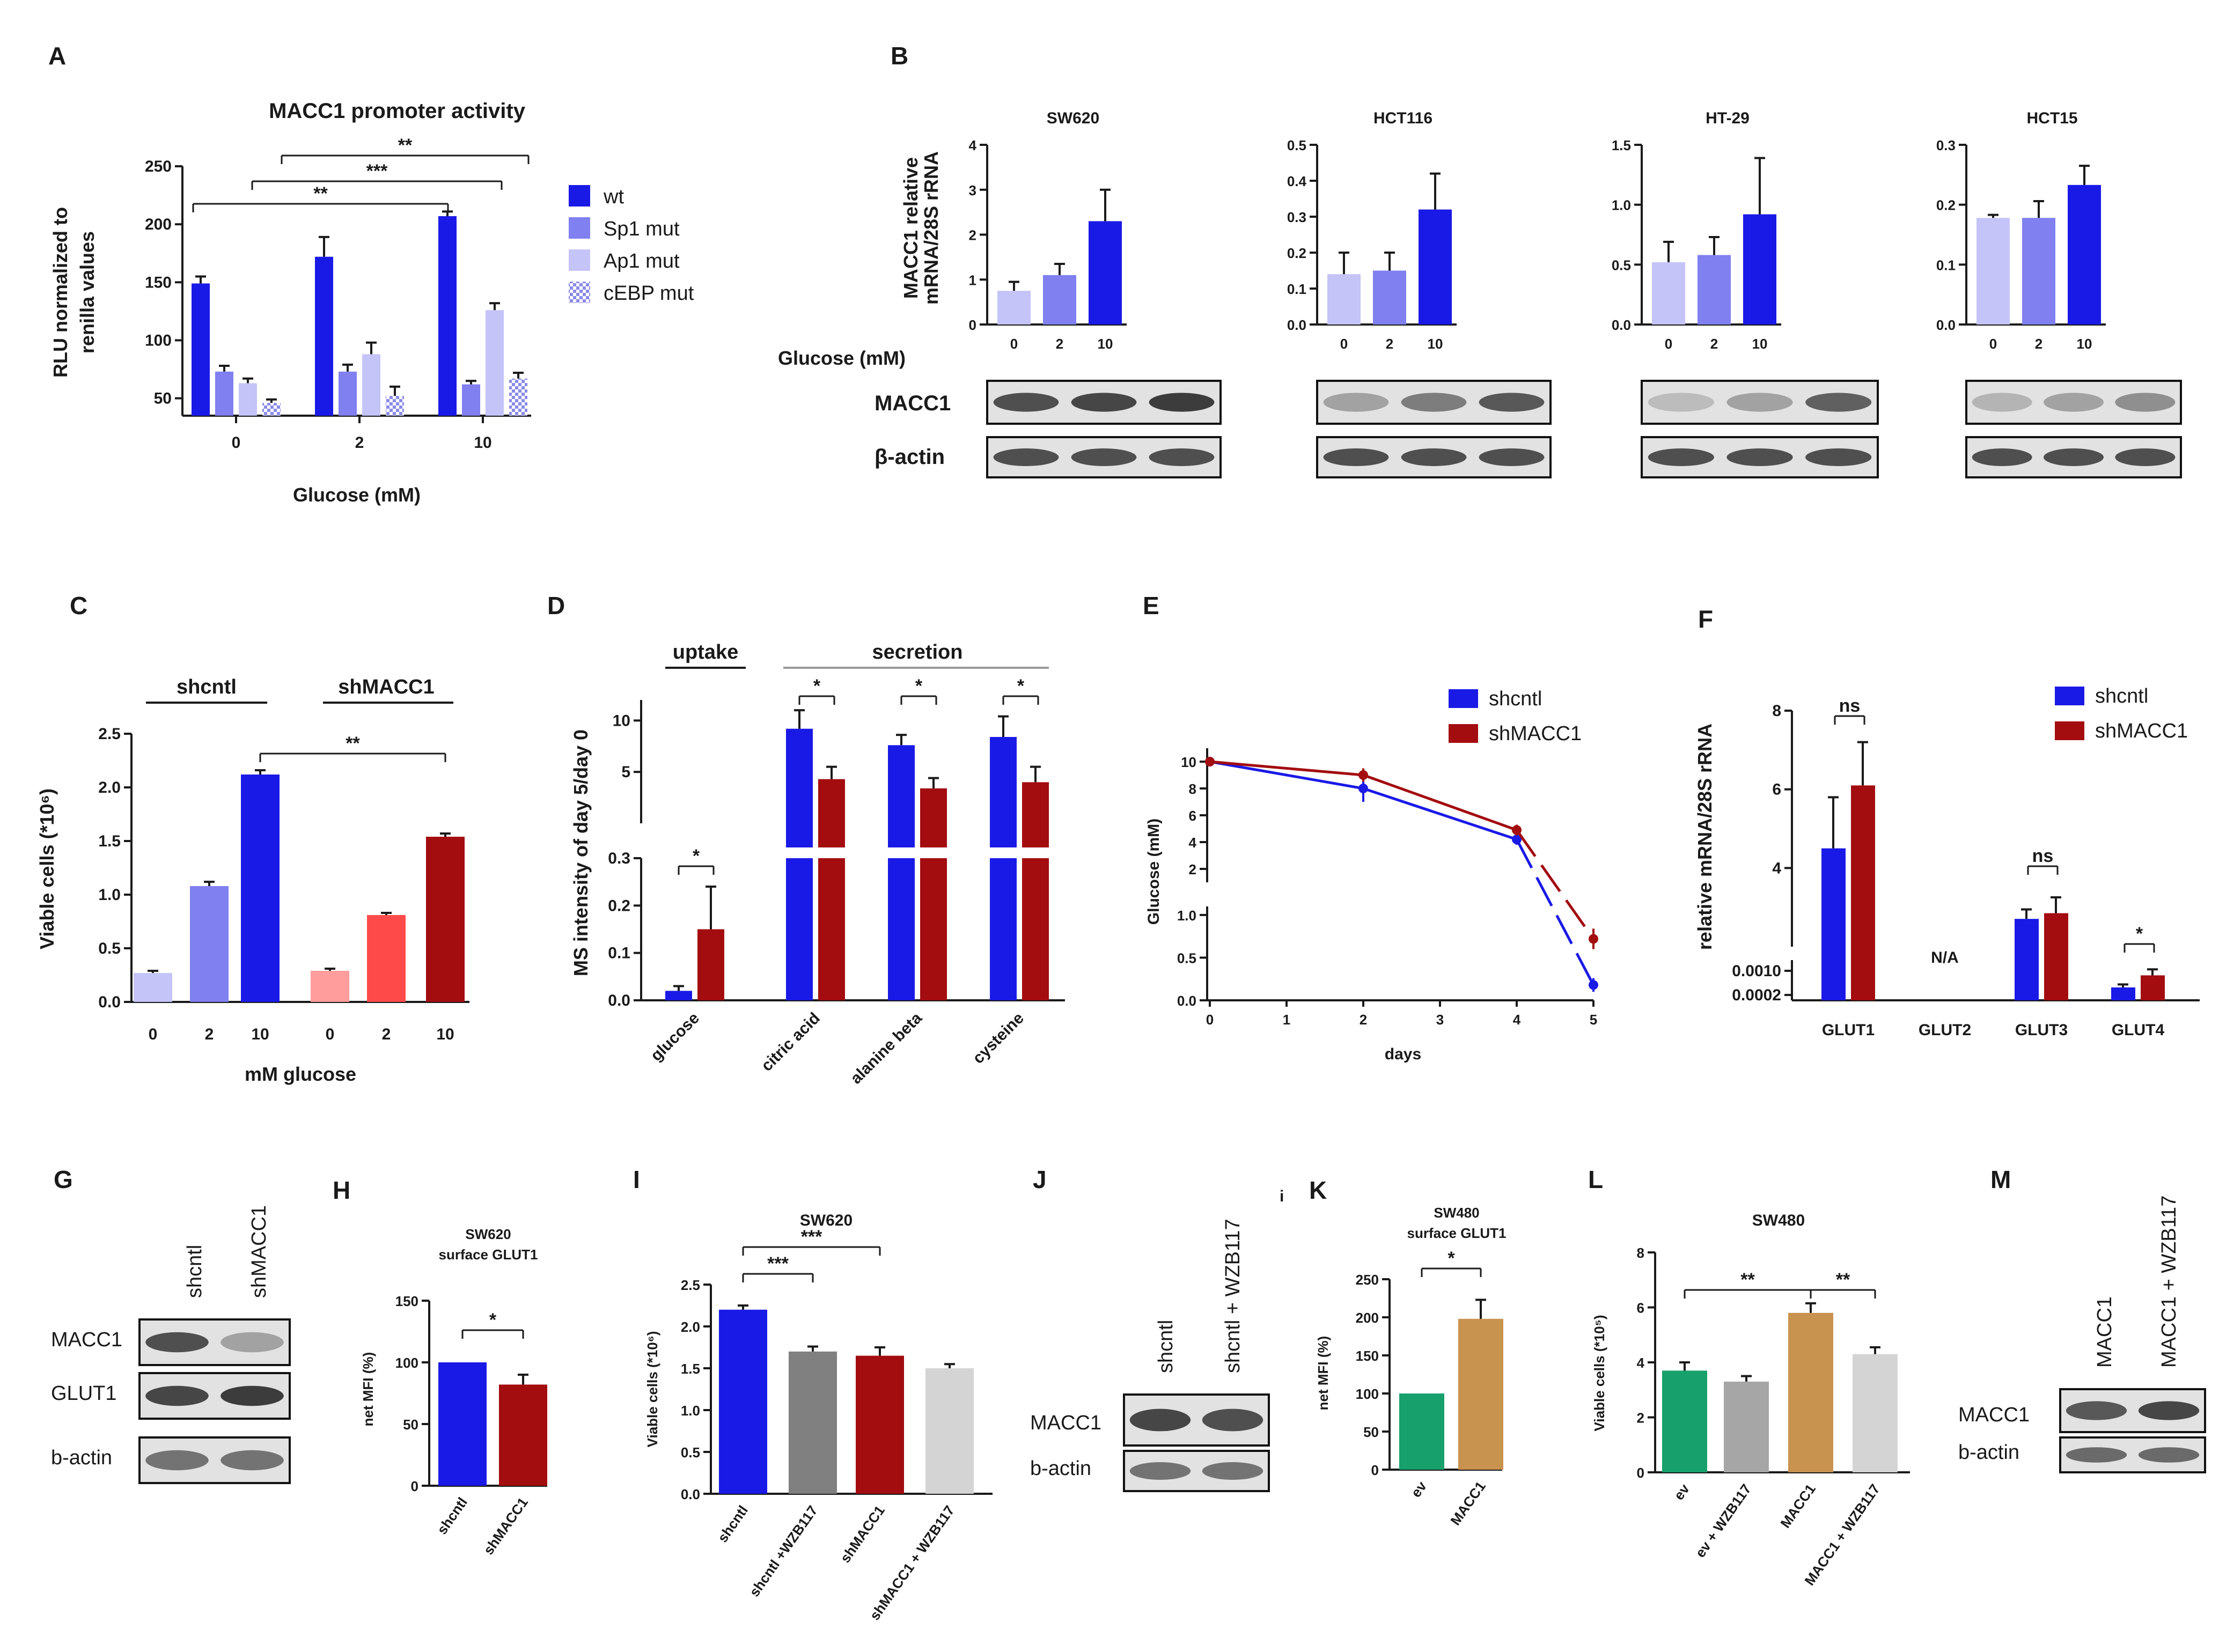  What do you see at coordinates (451, 1515) in the screenshot?
I see `chart-h-xtick-0: shcntl` at bounding box center [451, 1515].